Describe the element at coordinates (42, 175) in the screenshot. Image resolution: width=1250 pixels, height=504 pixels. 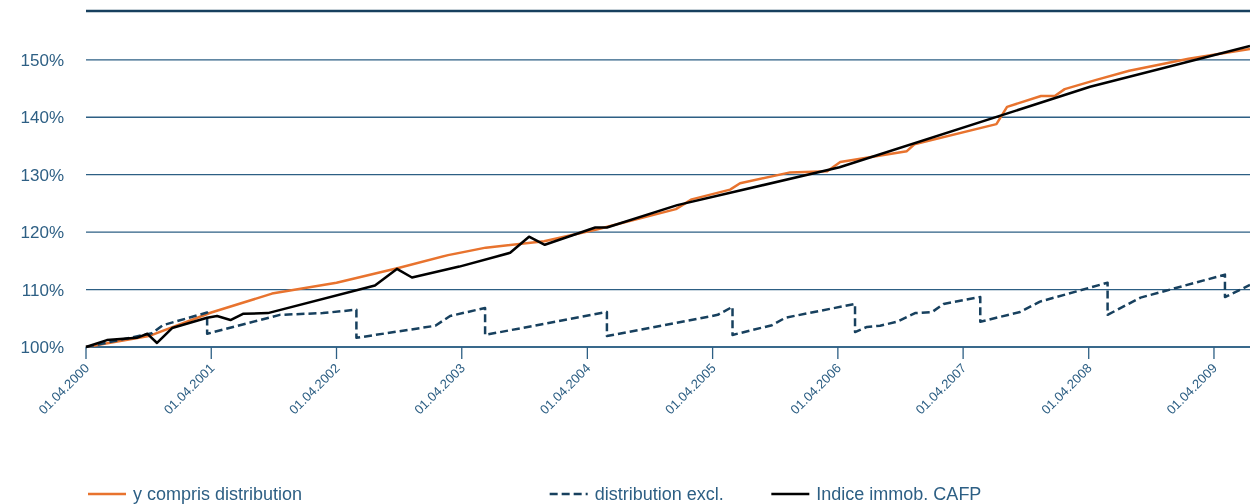
I see `y-tick-label: 130%` at that location.